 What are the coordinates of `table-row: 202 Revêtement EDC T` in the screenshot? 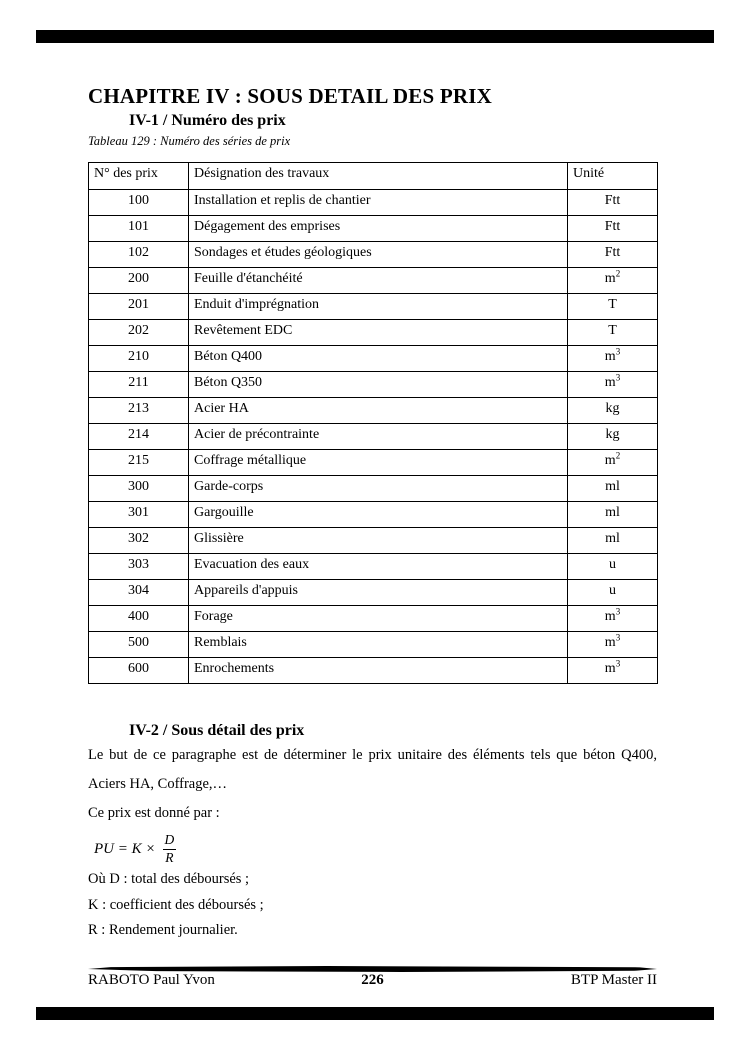 It's located at (373, 332).